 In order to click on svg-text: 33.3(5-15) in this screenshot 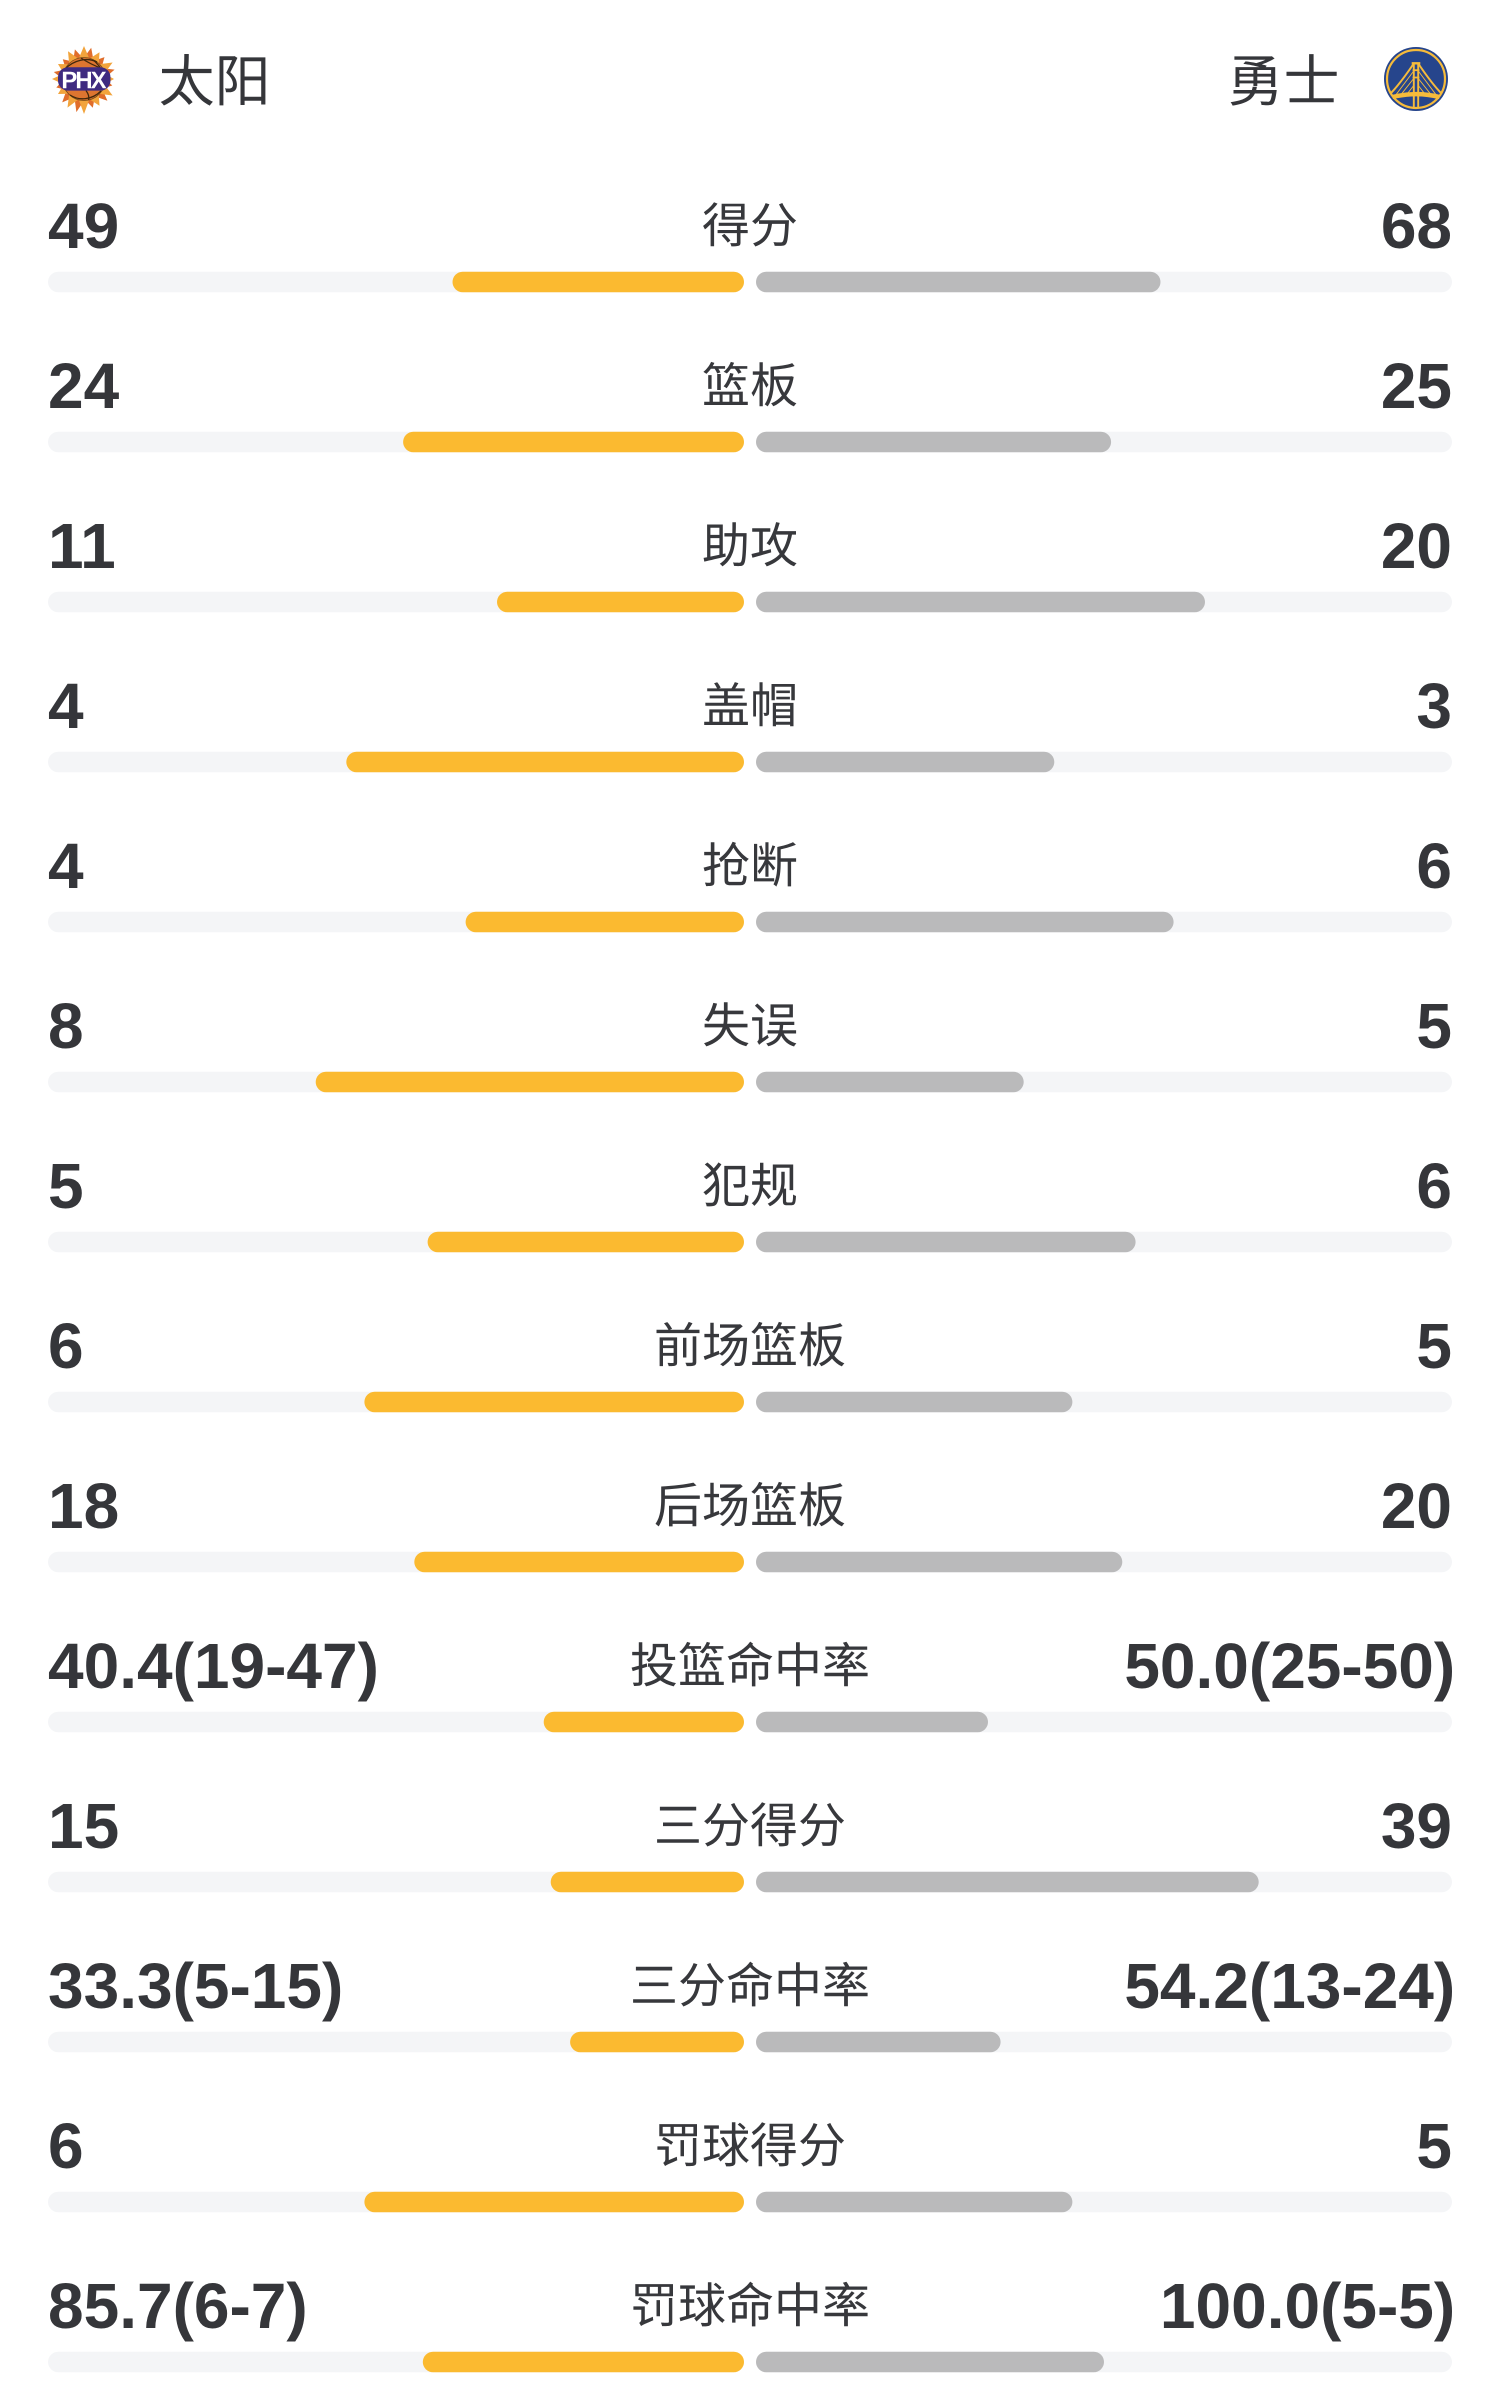, I will do `click(195, 1986)`.